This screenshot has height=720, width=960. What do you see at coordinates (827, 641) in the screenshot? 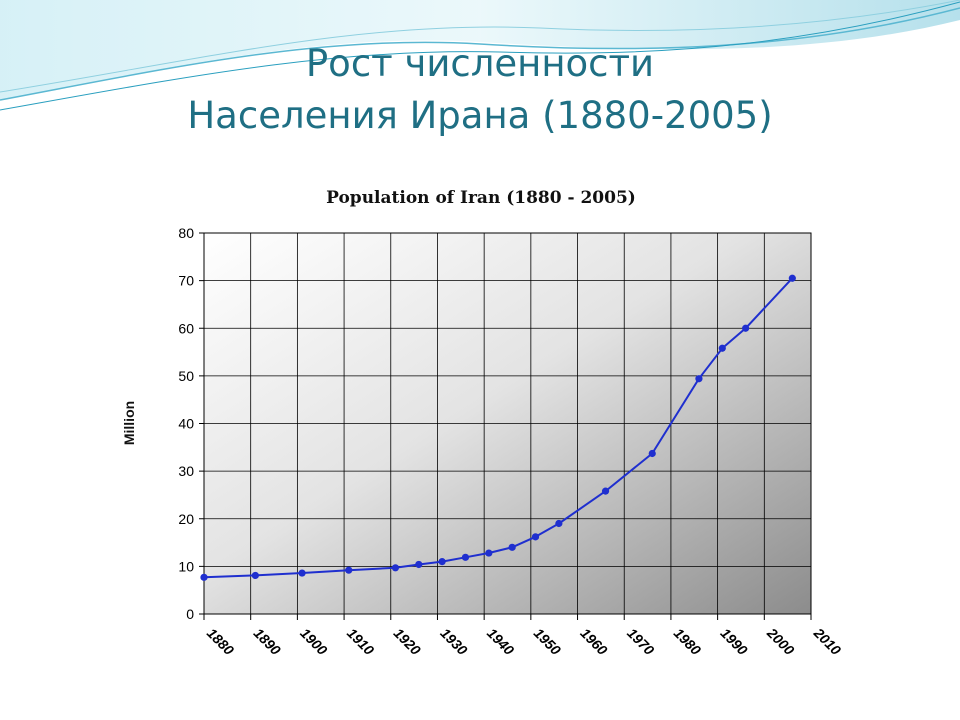
I see `x-tick-label: 2010` at bounding box center [827, 641].